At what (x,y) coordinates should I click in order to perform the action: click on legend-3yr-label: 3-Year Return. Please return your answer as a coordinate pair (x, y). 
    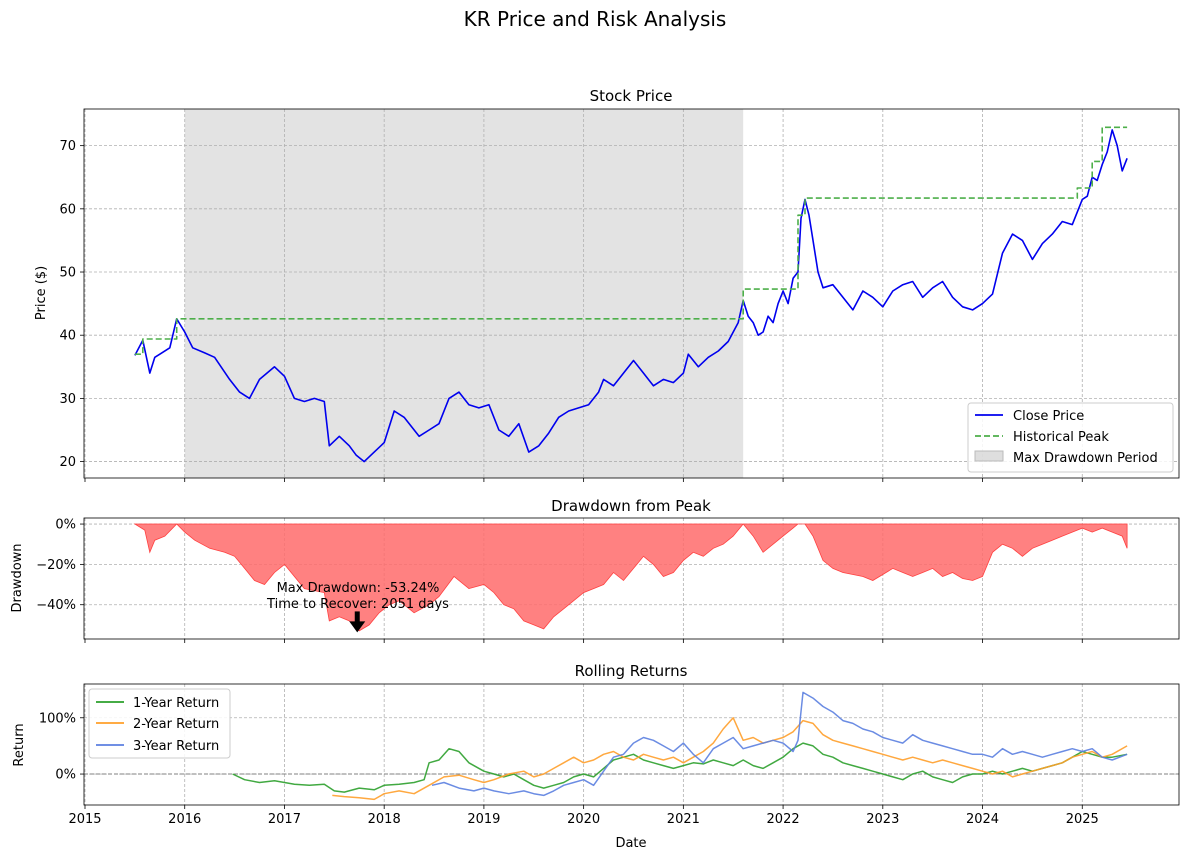
    Looking at the image, I should click on (176, 746).